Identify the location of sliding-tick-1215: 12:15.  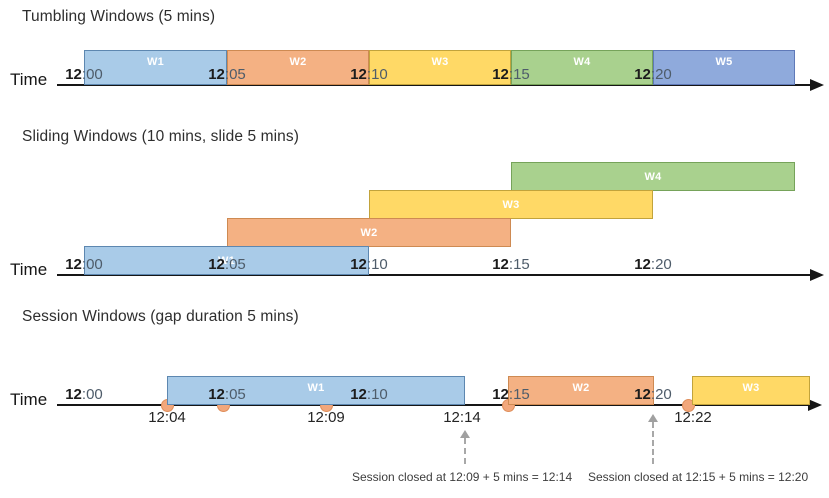
(511, 264).